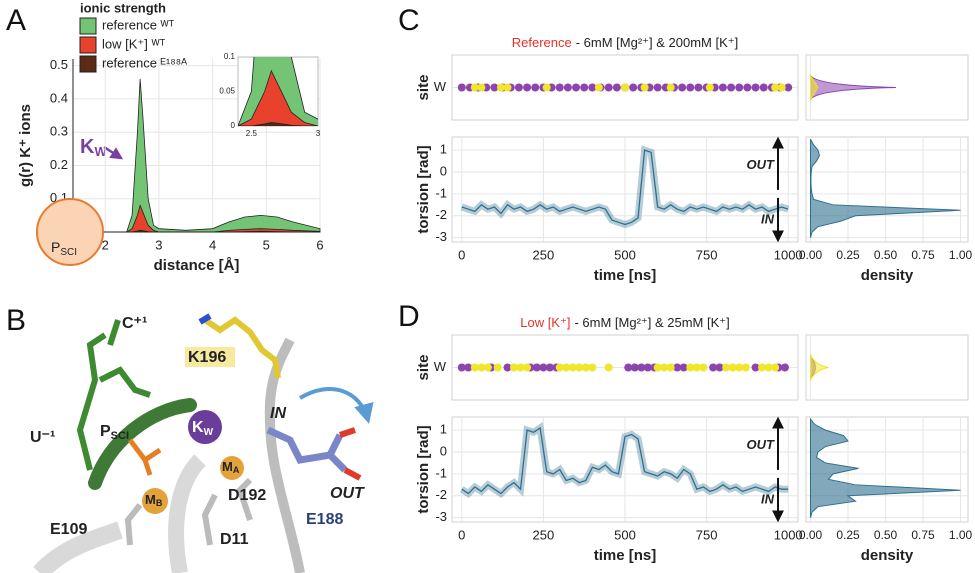  I want to click on structure-label: U⁻¹, so click(42, 437).